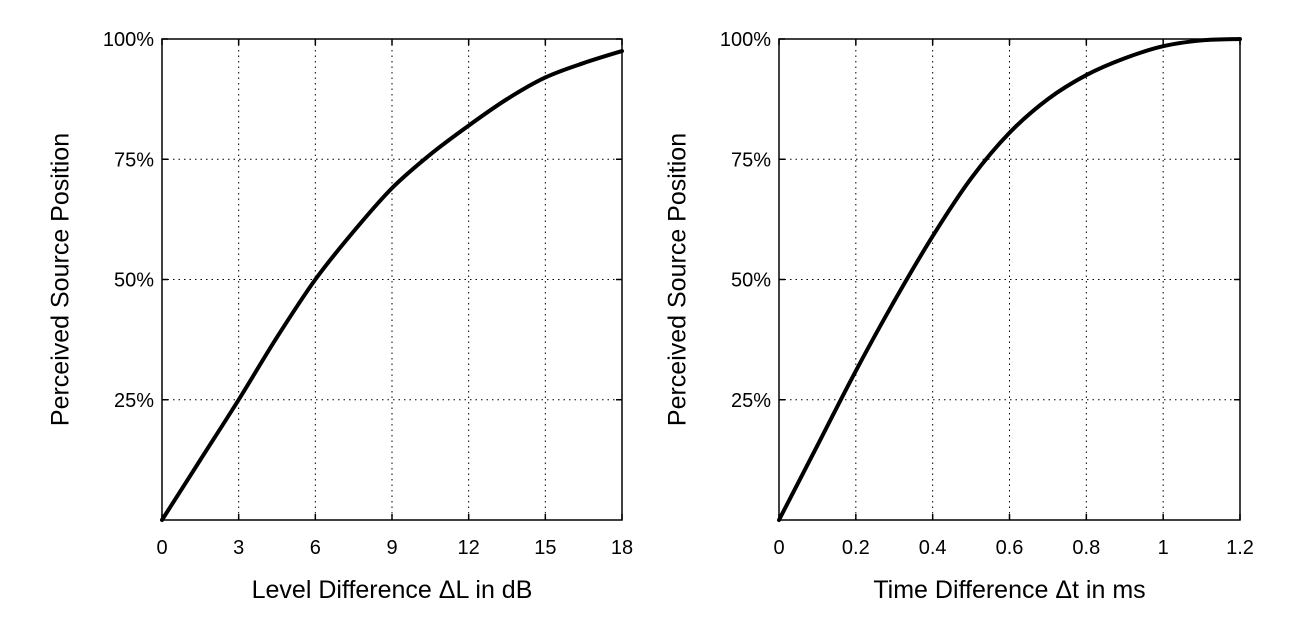 This screenshot has height=632, width=1290. Describe the element at coordinates (1240, 548) in the screenshot. I see `x-tick-label: 1.2` at that location.